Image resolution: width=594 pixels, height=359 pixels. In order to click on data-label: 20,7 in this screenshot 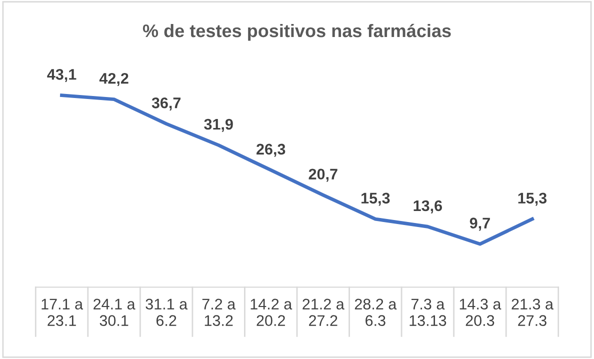, I will do `click(323, 175)`.